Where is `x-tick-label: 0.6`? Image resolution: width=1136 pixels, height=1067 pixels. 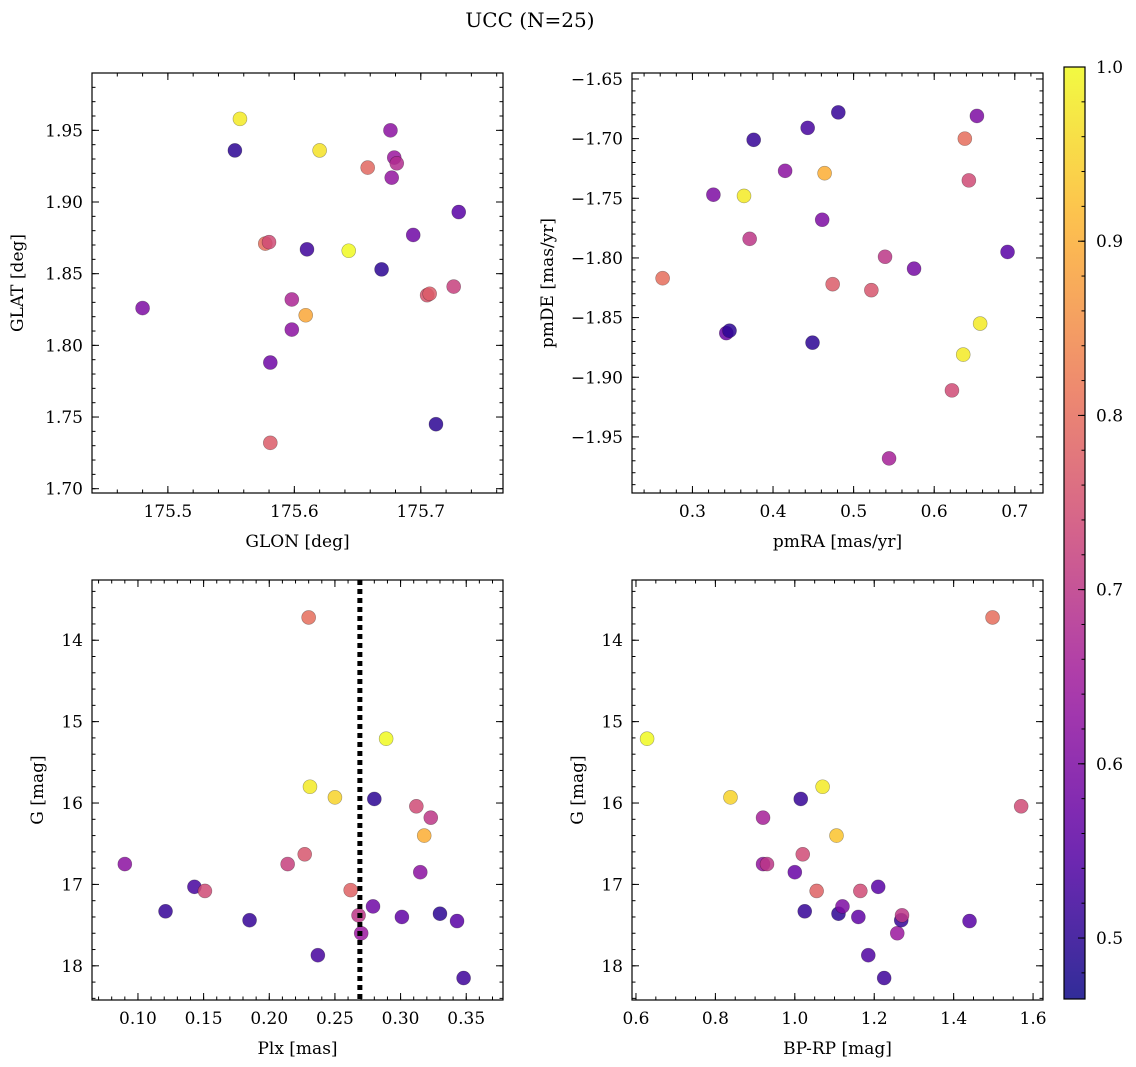
x-tick-label: 0.6 is located at coordinates (934, 512).